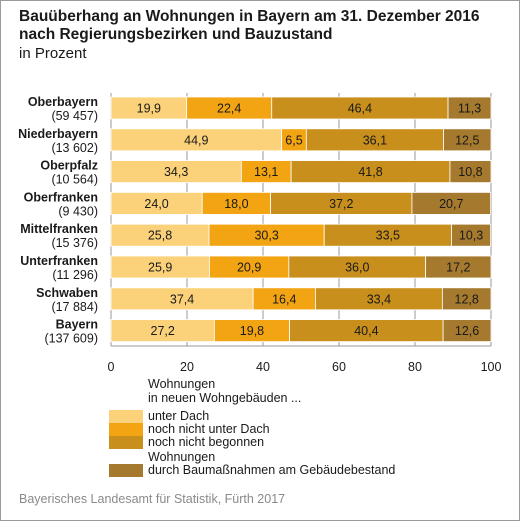 The height and width of the screenshot is (521, 520). I want to click on legend-swatch-baumassnahmen, so click(126, 470).